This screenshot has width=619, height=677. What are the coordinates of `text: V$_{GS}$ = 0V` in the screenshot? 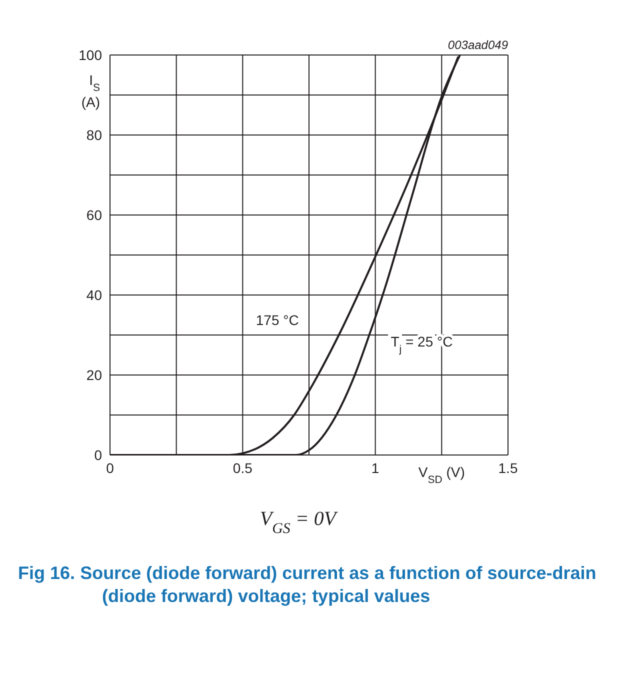 It's located at (299, 522).